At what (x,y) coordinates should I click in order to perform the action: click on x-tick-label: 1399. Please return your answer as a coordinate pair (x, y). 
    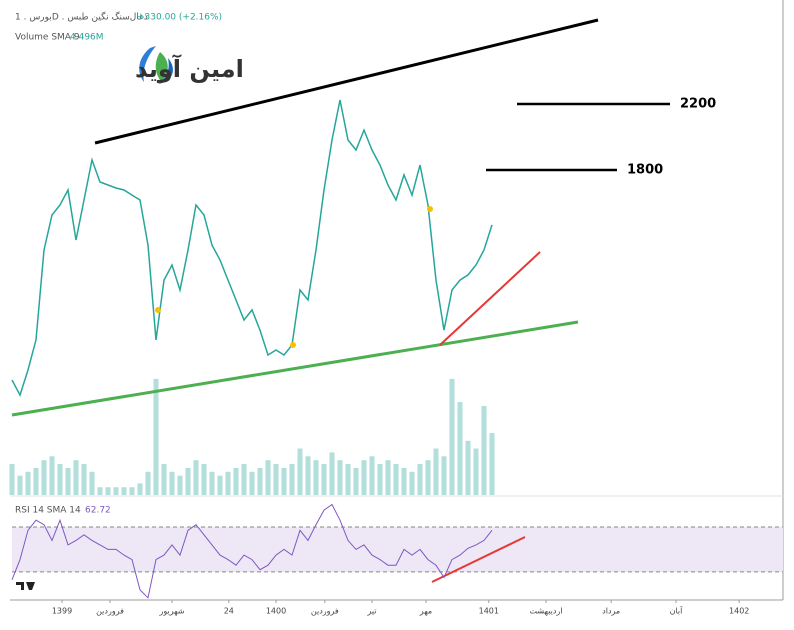
    Looking at the image, I should click on (62, 611).